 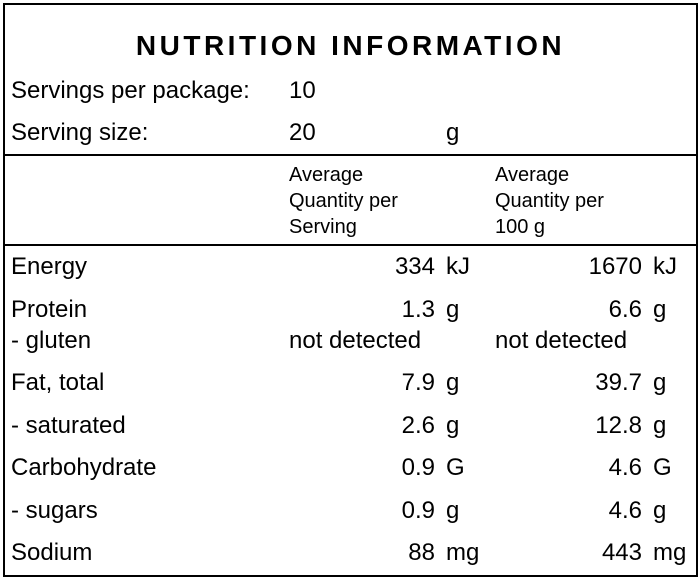 I want to click on column-header: Serving, so click(x=323, y=227).